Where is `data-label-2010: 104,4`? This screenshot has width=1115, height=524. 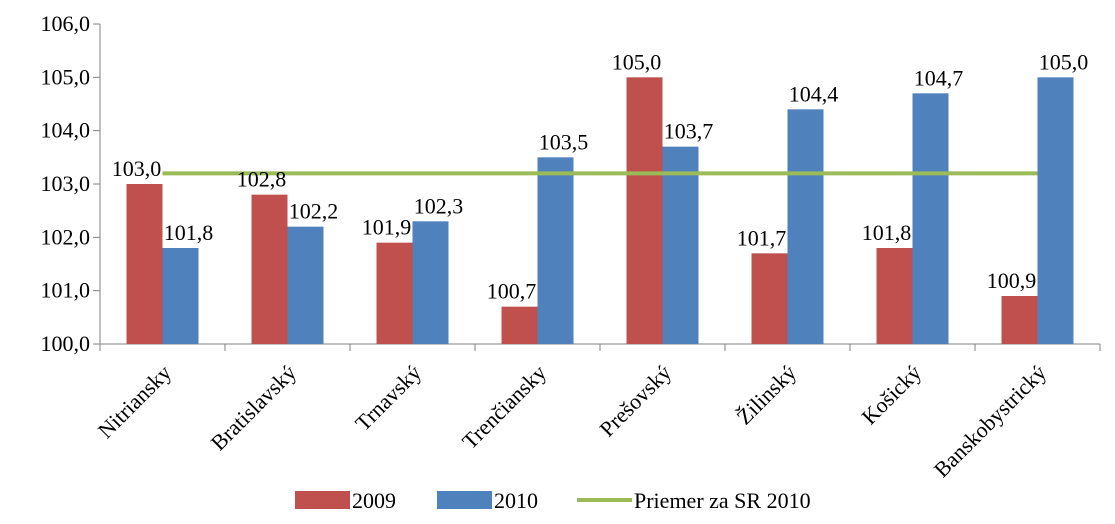 data-label-2010: 104,4 is located at coordinates (814, 93).